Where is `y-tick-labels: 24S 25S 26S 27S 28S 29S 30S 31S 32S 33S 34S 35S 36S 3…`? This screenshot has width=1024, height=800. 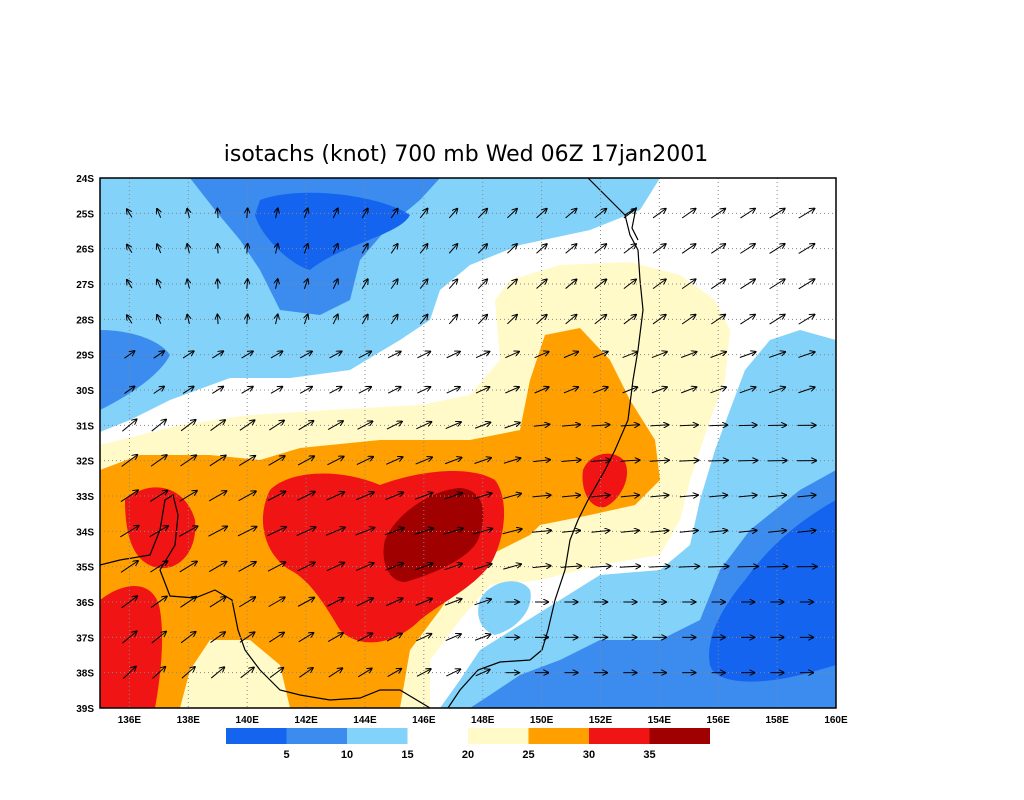
y-tick-labels: 24S 25S 26S 27S 28S 29S 30S 31S 32S 33S 34S 35S 36S 3… is located at coordinates (85, 444).